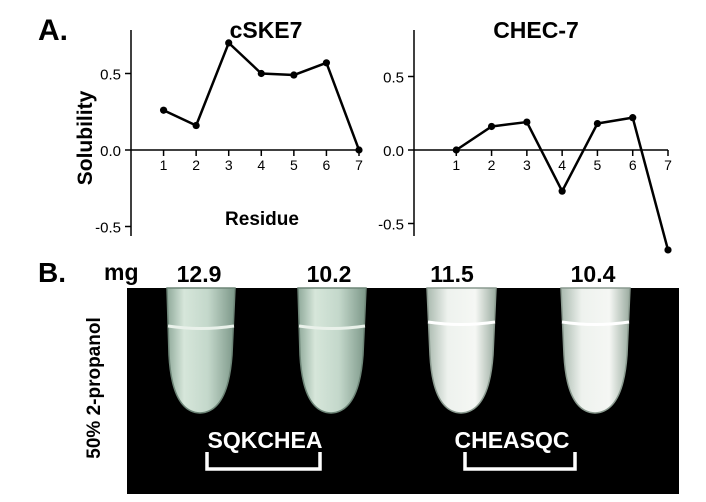 The width and height of the screenshot is (706, 502). What do you see at coordinates (53, 30) in the screenshot?
I see `panel-a-label: A.` at bounding box center [53, 30].